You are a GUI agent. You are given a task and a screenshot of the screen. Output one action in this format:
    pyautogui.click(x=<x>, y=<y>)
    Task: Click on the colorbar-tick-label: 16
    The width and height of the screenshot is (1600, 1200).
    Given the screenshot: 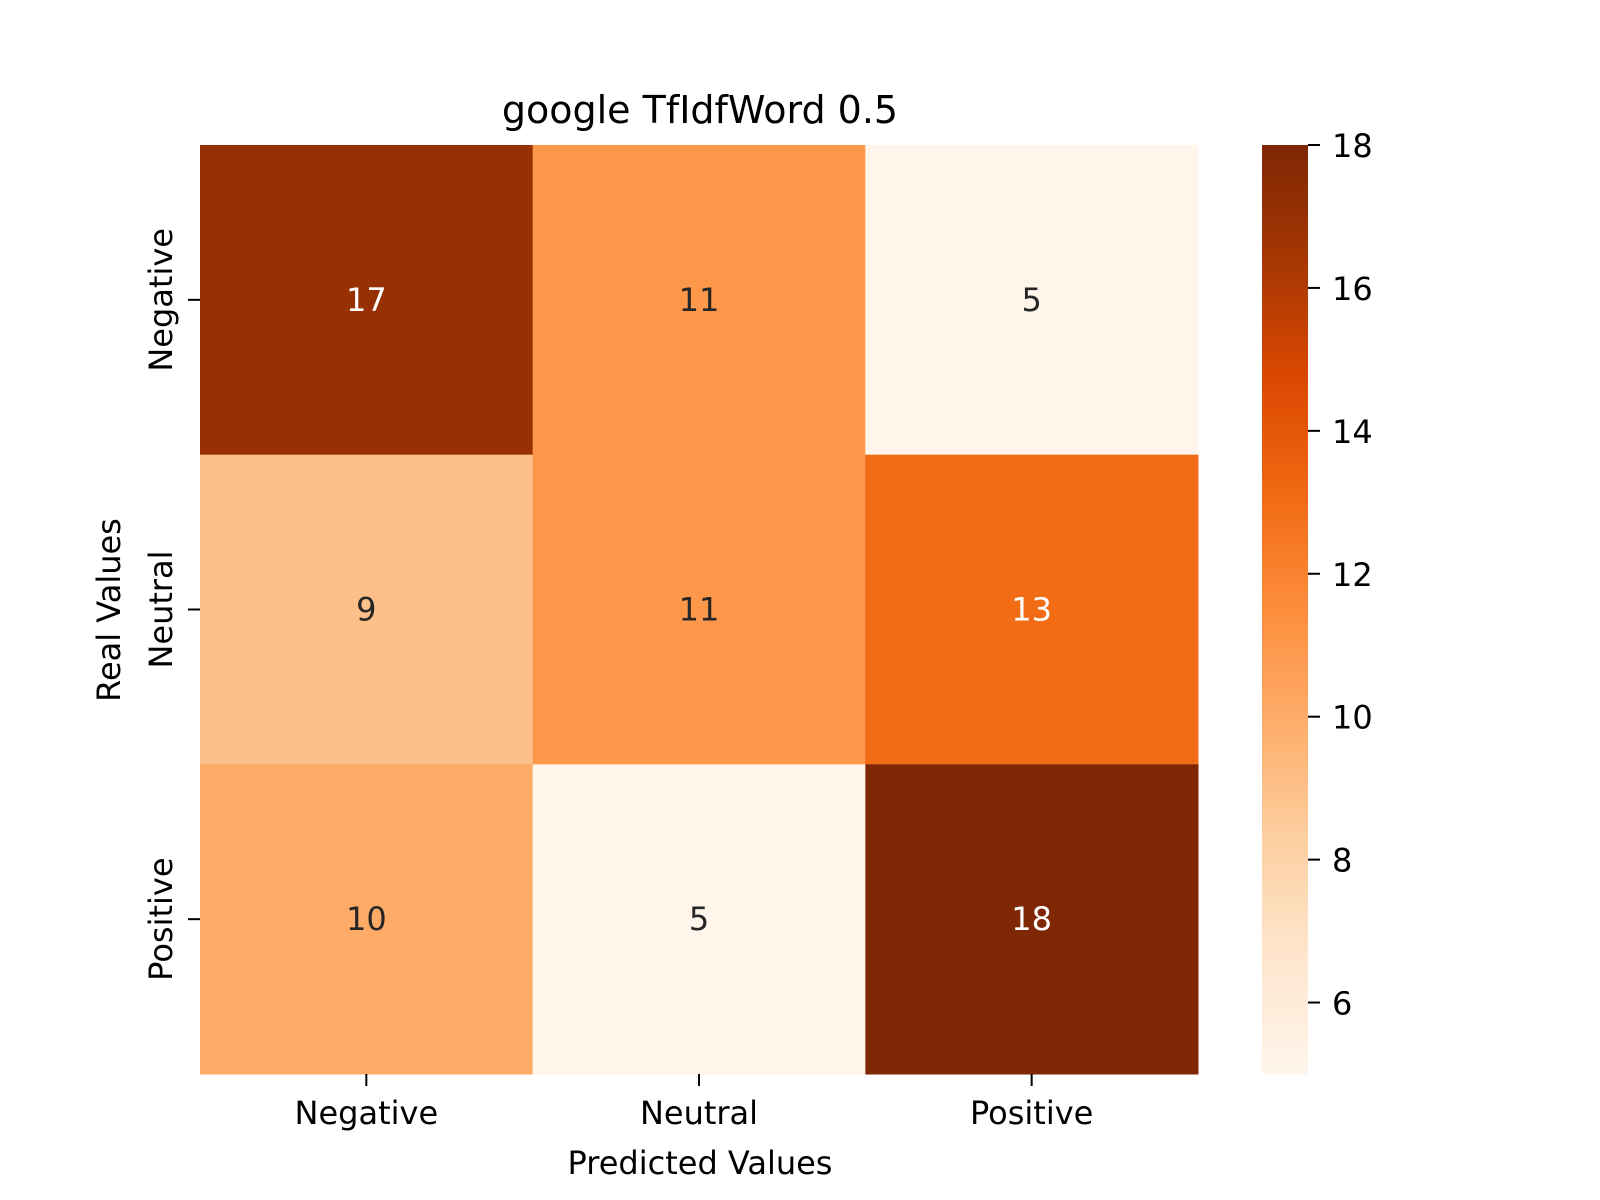 What is the action you would take?
    pyautogui.click(x=1352, y=289)
    